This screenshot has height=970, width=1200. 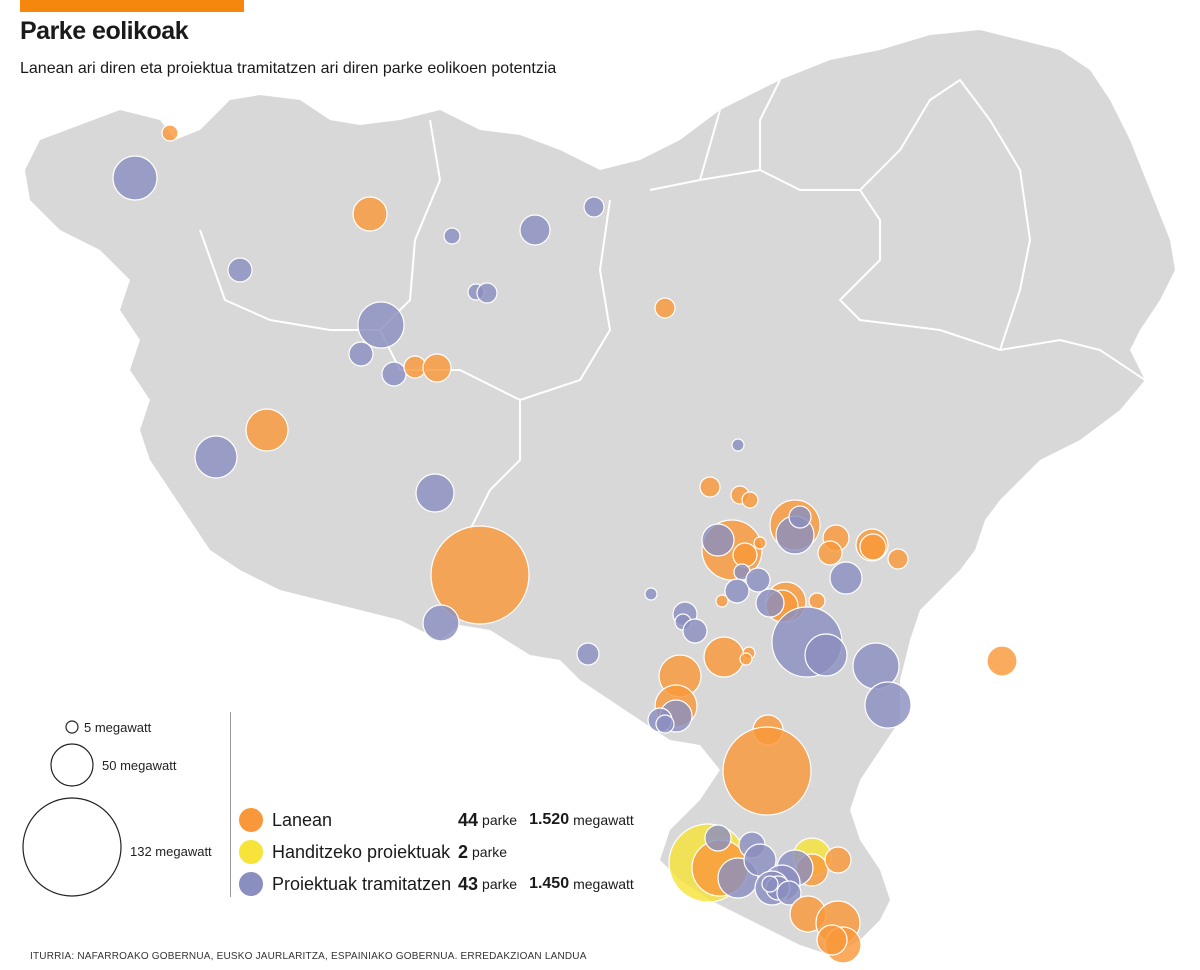 I want to click on size-legend: 5 megawatt 50 megawatt 132 megawatt, so click(x=117, y=808).